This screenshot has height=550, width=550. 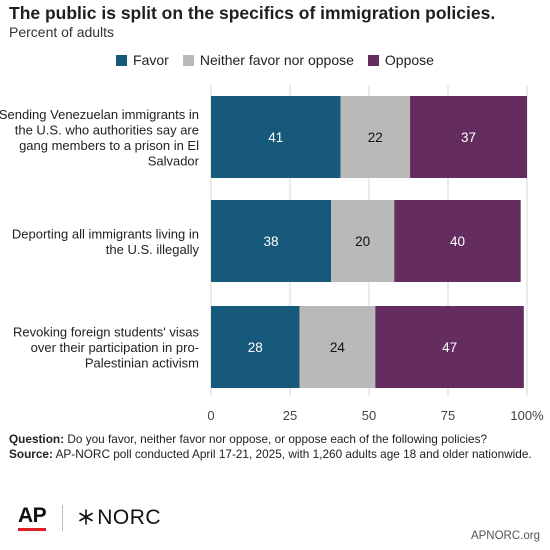 What do you see at coordinates (32, 518) in the screenshot?
I see `ap-logo: AP` at bounding box center [32, 518].